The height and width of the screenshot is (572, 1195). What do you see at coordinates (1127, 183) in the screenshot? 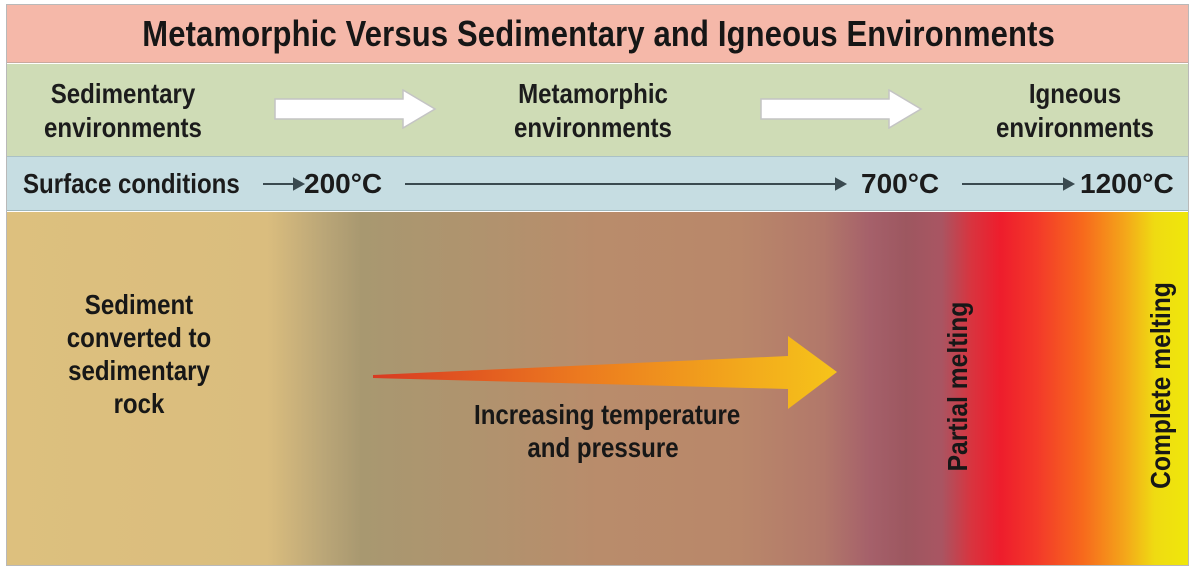
I see `temperature-1200-label: 1200°C` at bounding box center [1127, 183].